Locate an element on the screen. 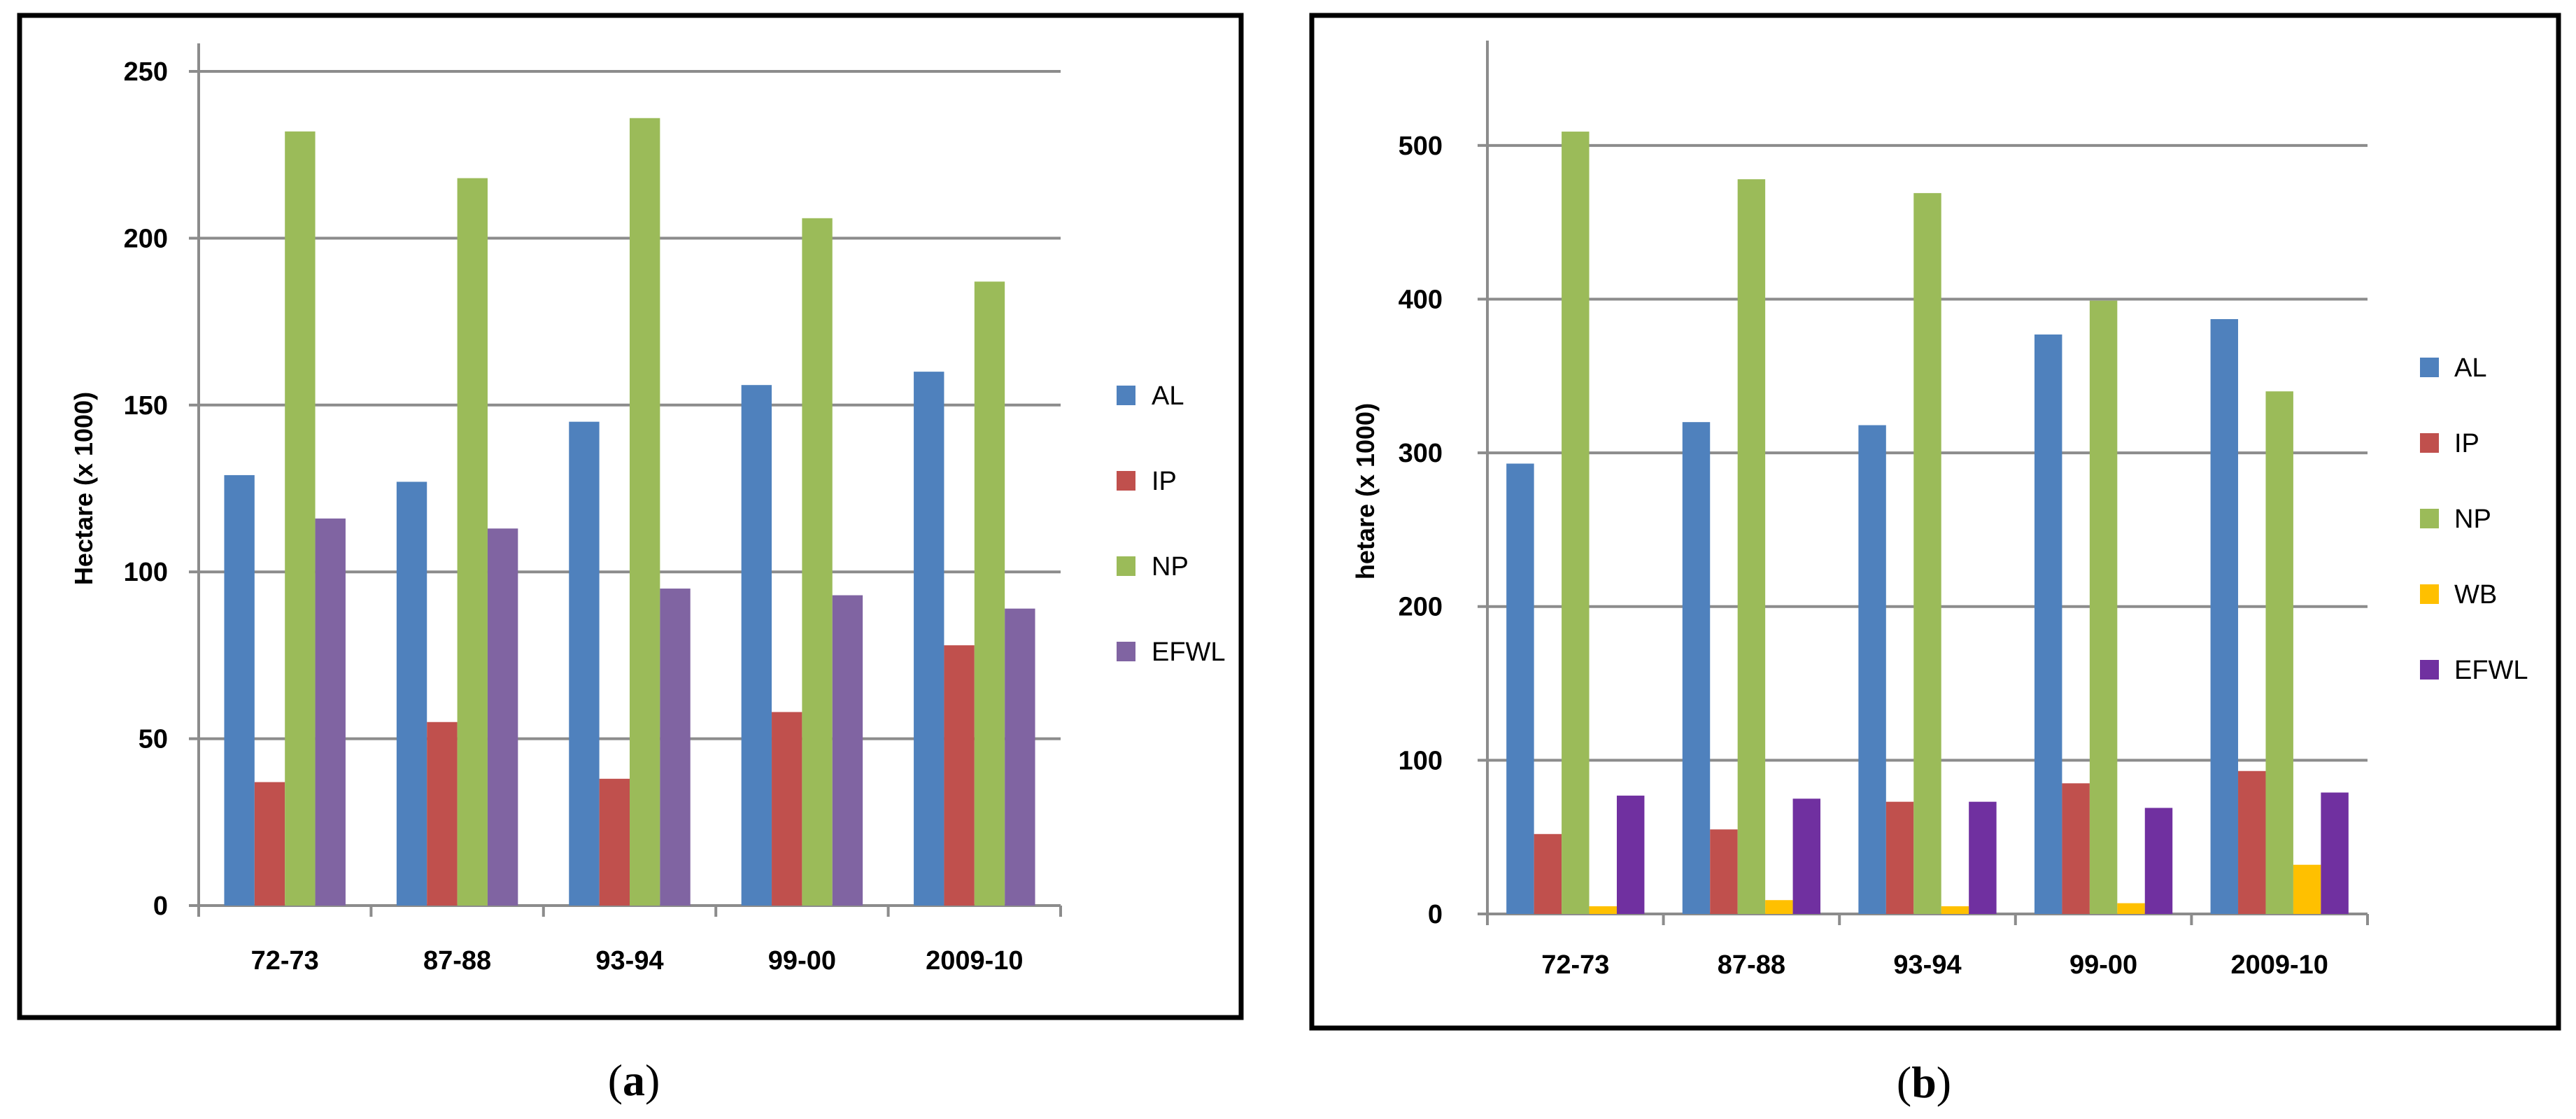  caption-letter: b is located at coordinates (1924, 1082).